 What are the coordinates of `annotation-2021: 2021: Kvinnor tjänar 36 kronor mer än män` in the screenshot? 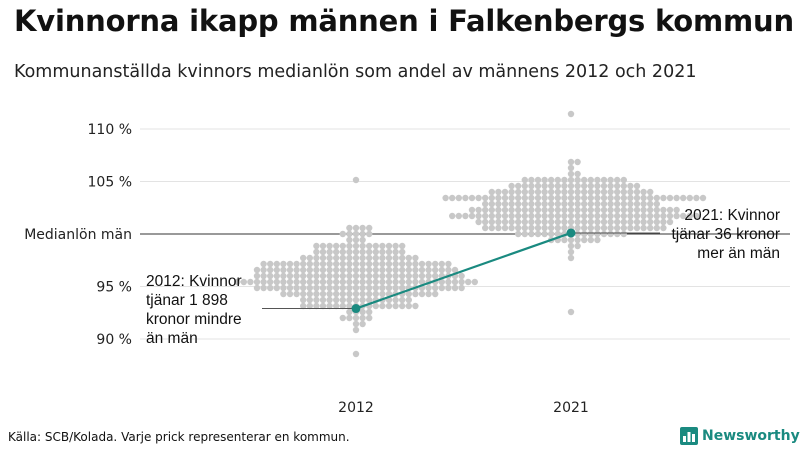 It's located at (725, 234).